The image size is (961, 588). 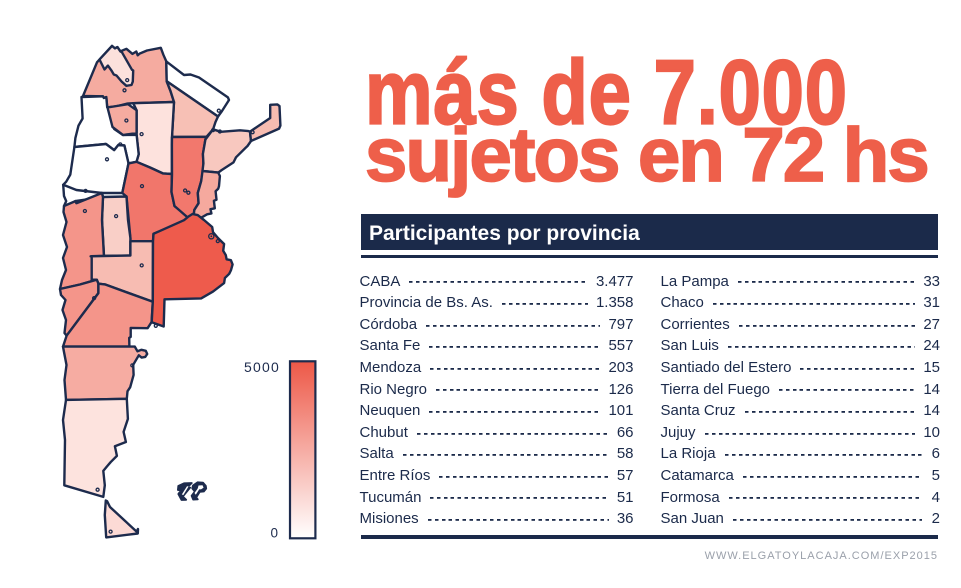 What do you see at coordinates (274, 532) in the screenshot?
I see `svg-text: 0` at bounding box center [274, 532].